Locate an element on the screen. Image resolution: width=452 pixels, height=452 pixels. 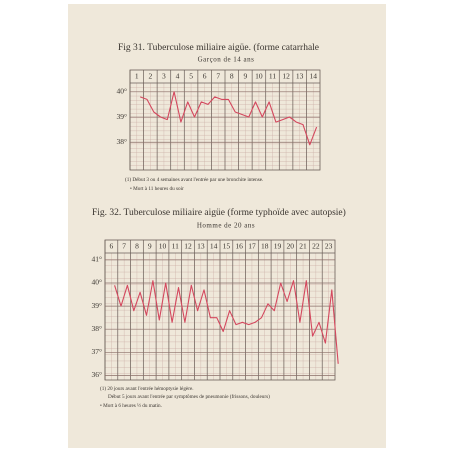
day-label: 21 is located at coordinates (303, 246).